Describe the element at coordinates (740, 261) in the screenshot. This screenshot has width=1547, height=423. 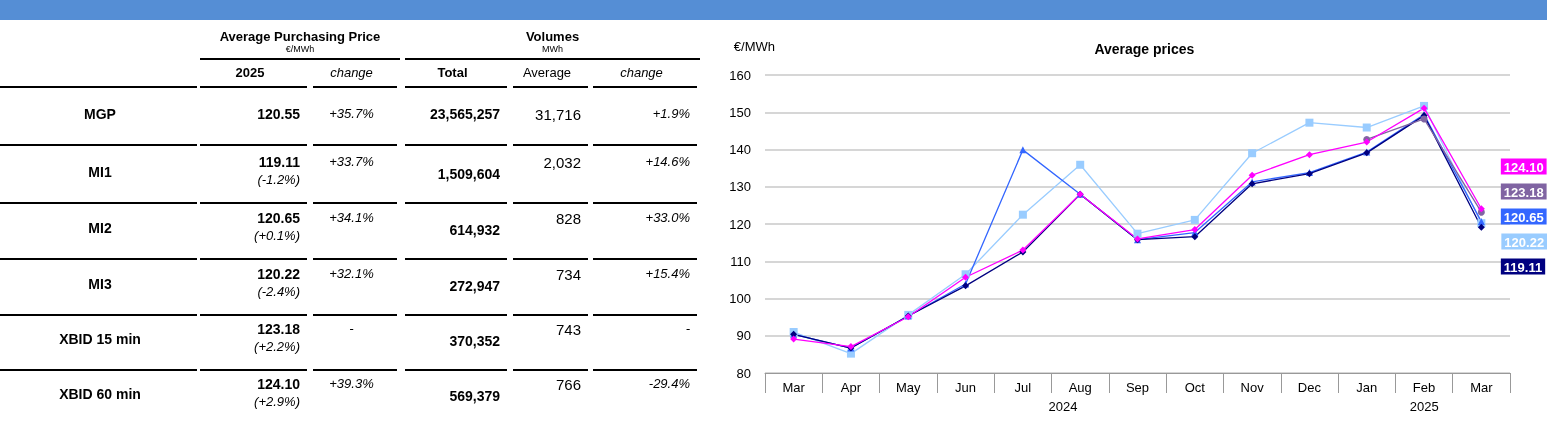
I see `y-tick-label: 110` at that location.